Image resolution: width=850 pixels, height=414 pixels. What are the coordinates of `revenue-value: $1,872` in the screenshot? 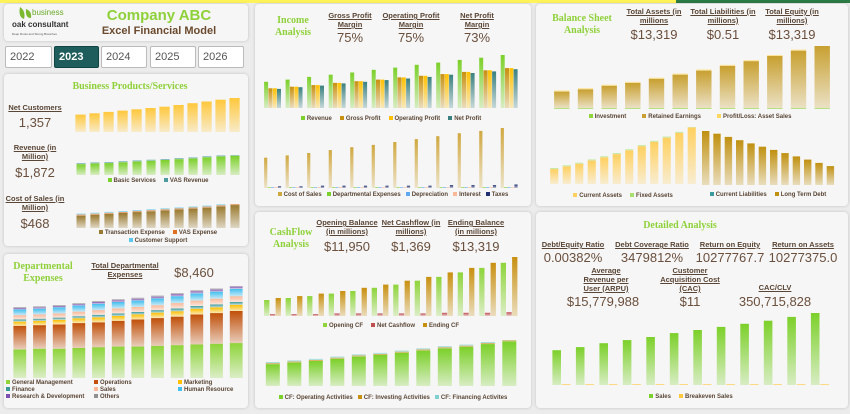 It's located at (35, 172).